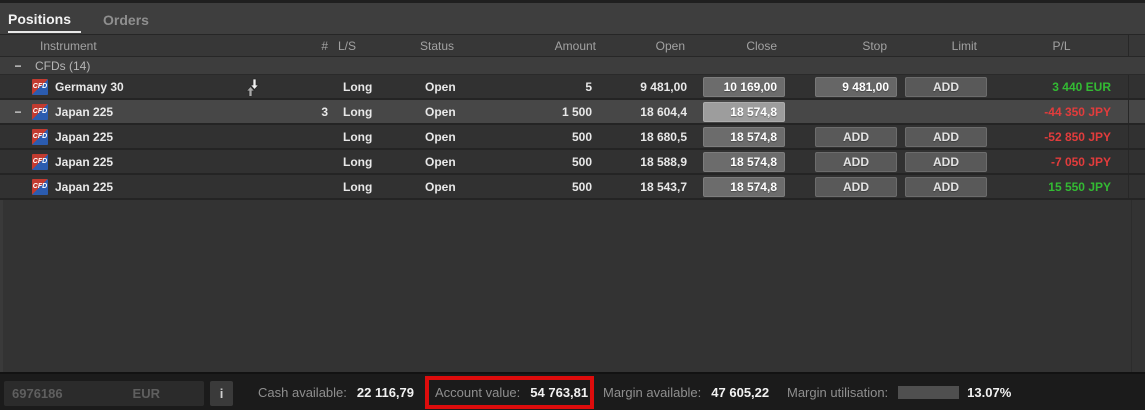 The height and width of the screenshot is (410, 1145). Describe the element at coordinates (1061, 45) in the screenshot. I see `col-header-pl: P/L` at that location.